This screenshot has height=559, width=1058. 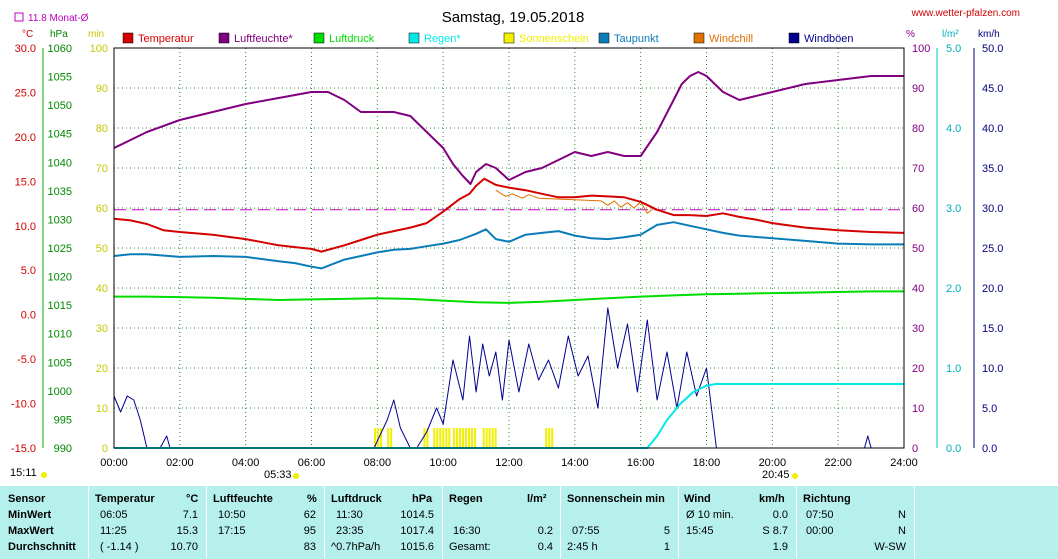 What do you see at coordinates (296, 476) in the screenshot?
I see `sun-icon-sunrise` at bounding box center [296, 476].